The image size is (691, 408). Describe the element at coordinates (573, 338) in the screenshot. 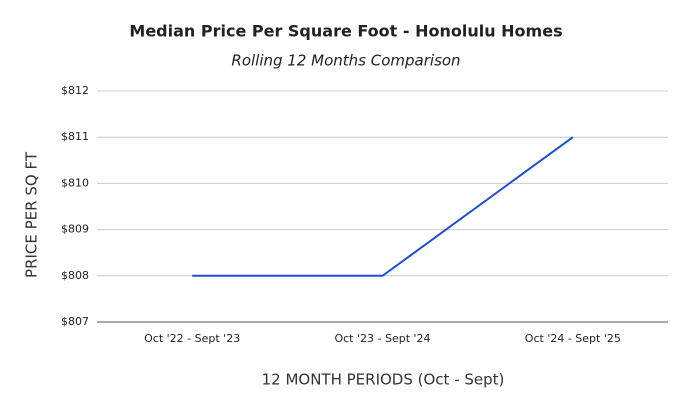

I see `x-tick-label: Oct '24 - Sept '25` at that location.